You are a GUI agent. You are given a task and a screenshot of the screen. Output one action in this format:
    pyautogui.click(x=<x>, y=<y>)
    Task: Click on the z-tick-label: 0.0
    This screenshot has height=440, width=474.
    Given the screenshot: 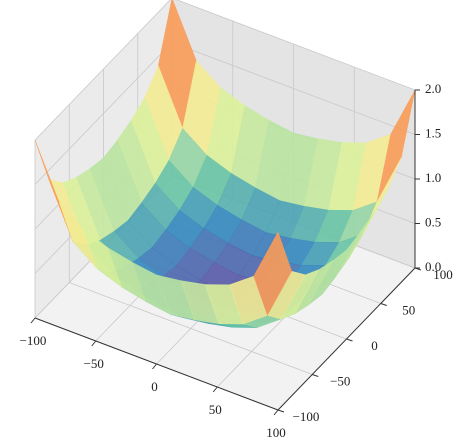 What is the action you would take?
    pyautogui.click(x=433, y=266)
    